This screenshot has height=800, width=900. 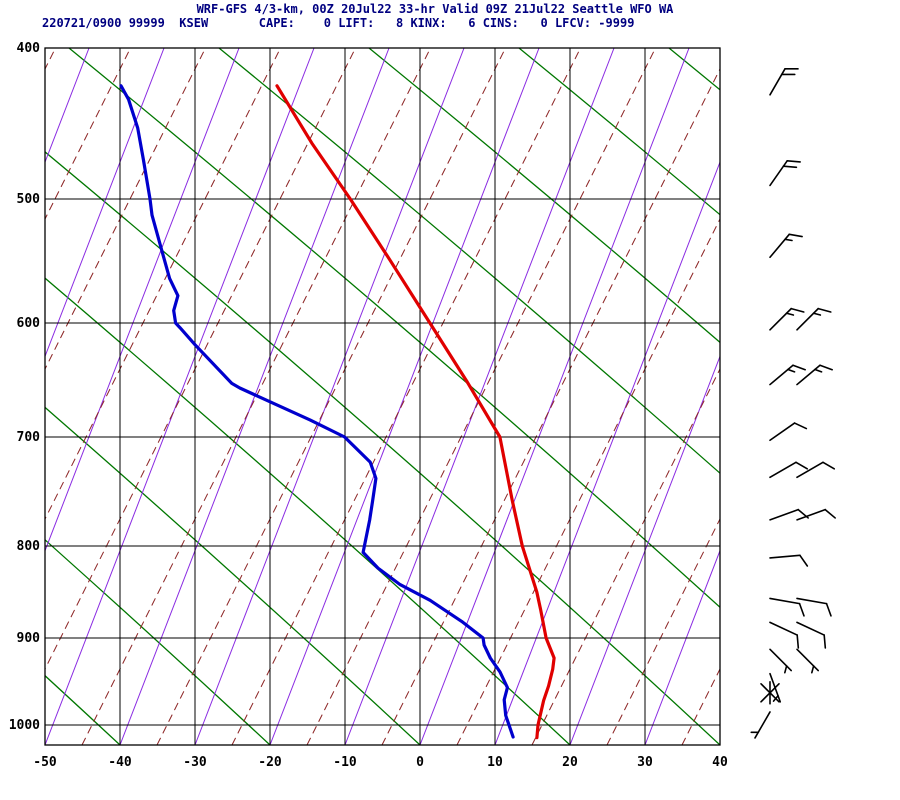 I want to click on pressure-tick-label: 700, so click(x=29, y=437).